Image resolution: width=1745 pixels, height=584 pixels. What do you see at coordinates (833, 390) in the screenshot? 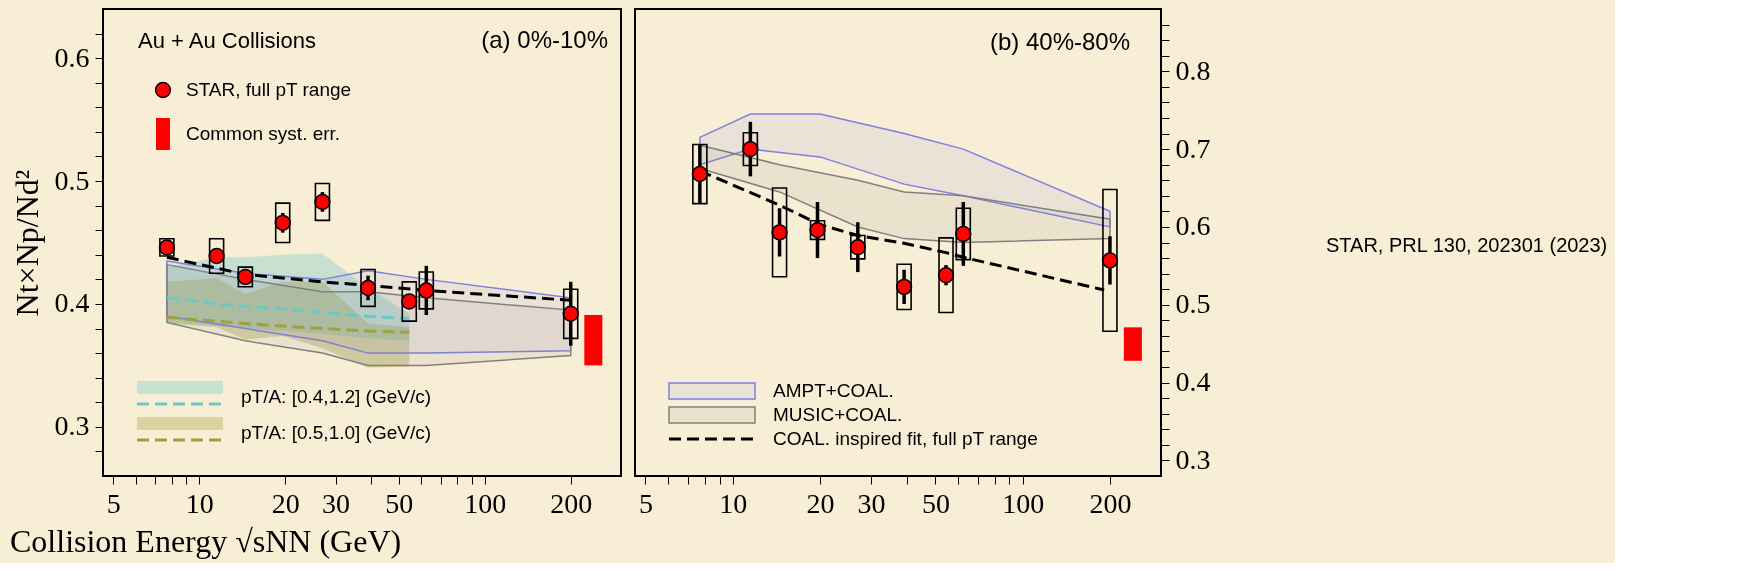
I see `legend-label: AMPT+COAL.` at bounding box center [833, 390].